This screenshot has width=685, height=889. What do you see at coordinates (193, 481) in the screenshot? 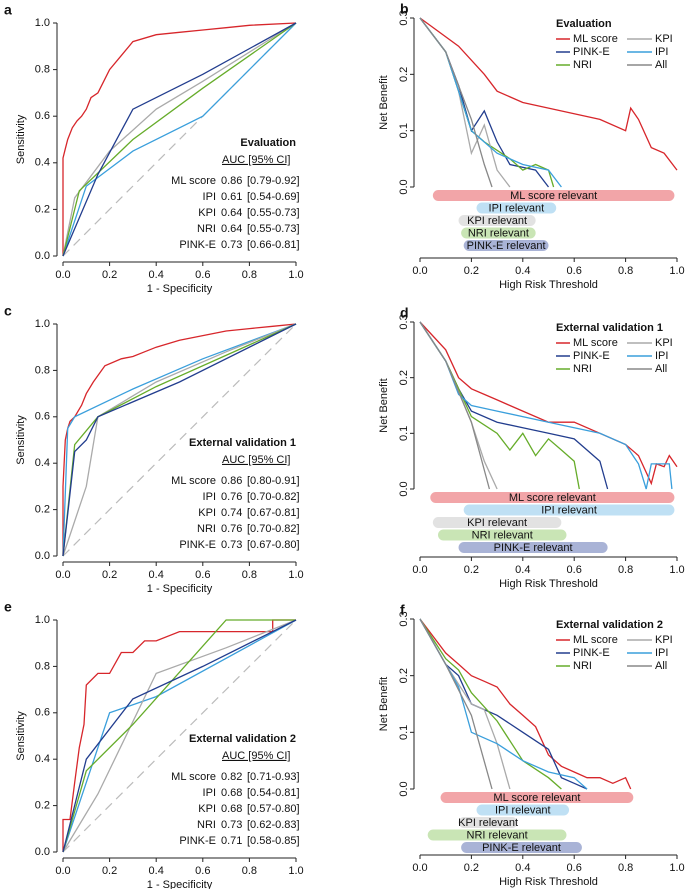
I see `auc-name: ML score` at bounding box center [193, 481].